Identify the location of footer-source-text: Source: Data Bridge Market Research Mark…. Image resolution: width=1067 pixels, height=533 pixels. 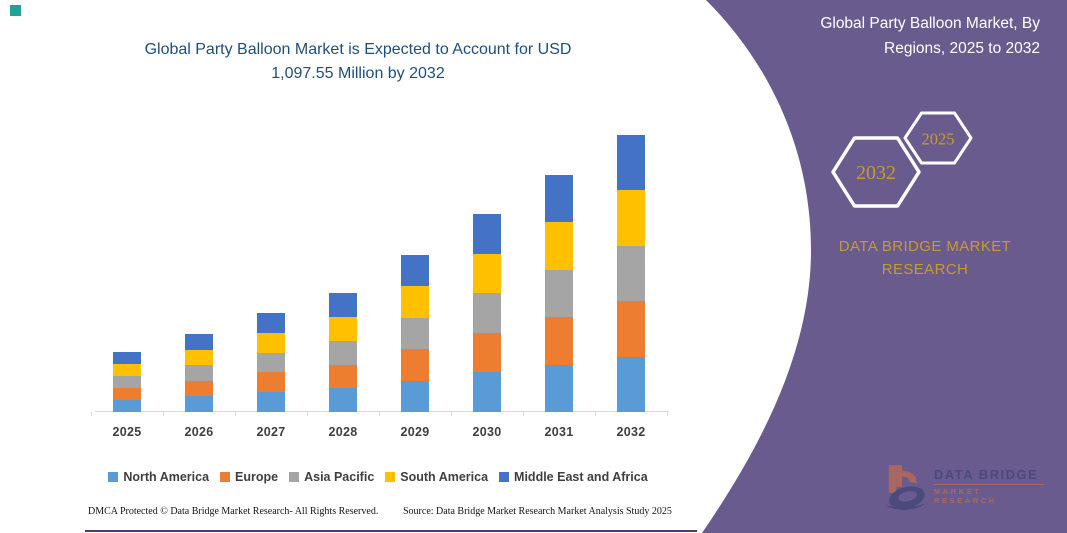
(537, 511).